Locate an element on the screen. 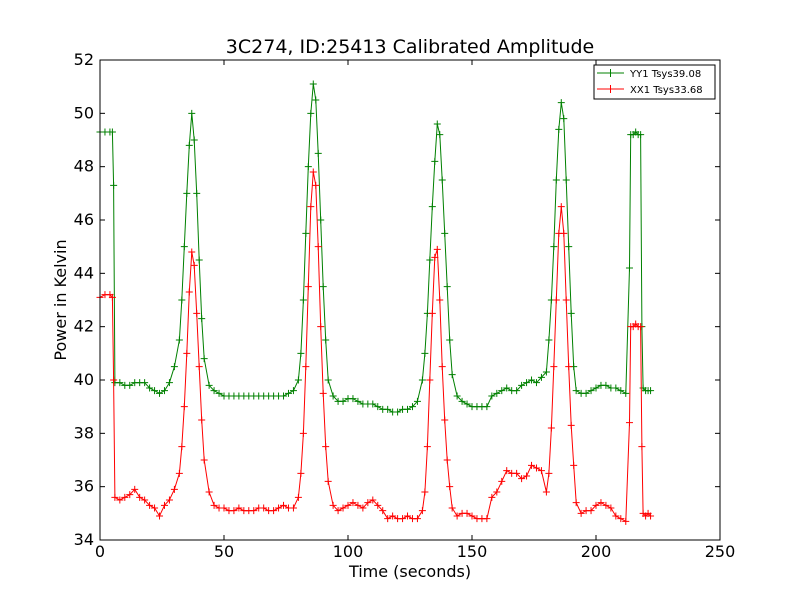  y-tick-label: 36 is located at coordinates (84, 486).